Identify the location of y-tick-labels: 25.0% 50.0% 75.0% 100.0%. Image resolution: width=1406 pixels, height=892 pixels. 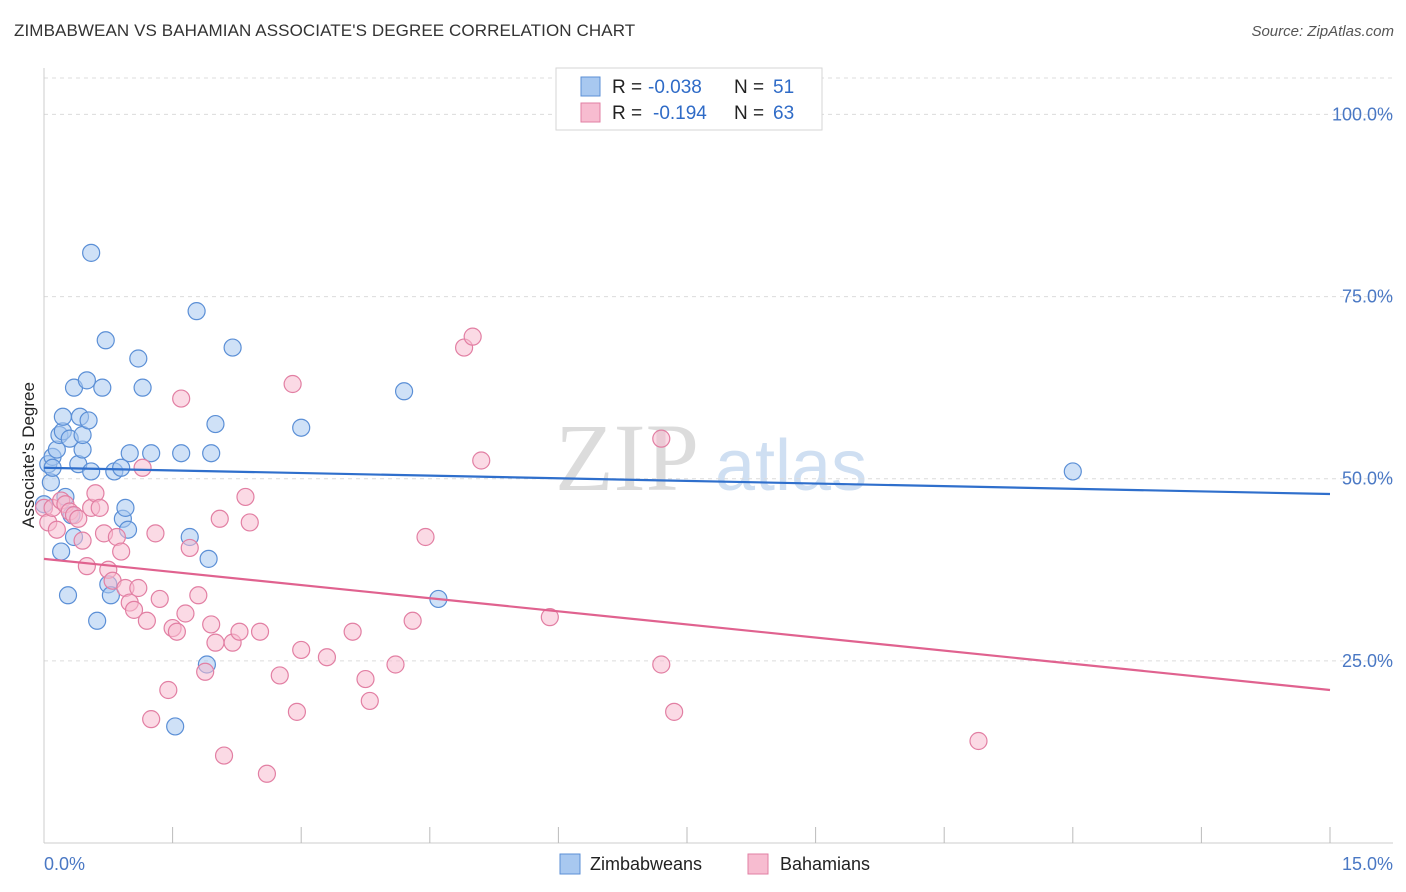
(1362, 387).